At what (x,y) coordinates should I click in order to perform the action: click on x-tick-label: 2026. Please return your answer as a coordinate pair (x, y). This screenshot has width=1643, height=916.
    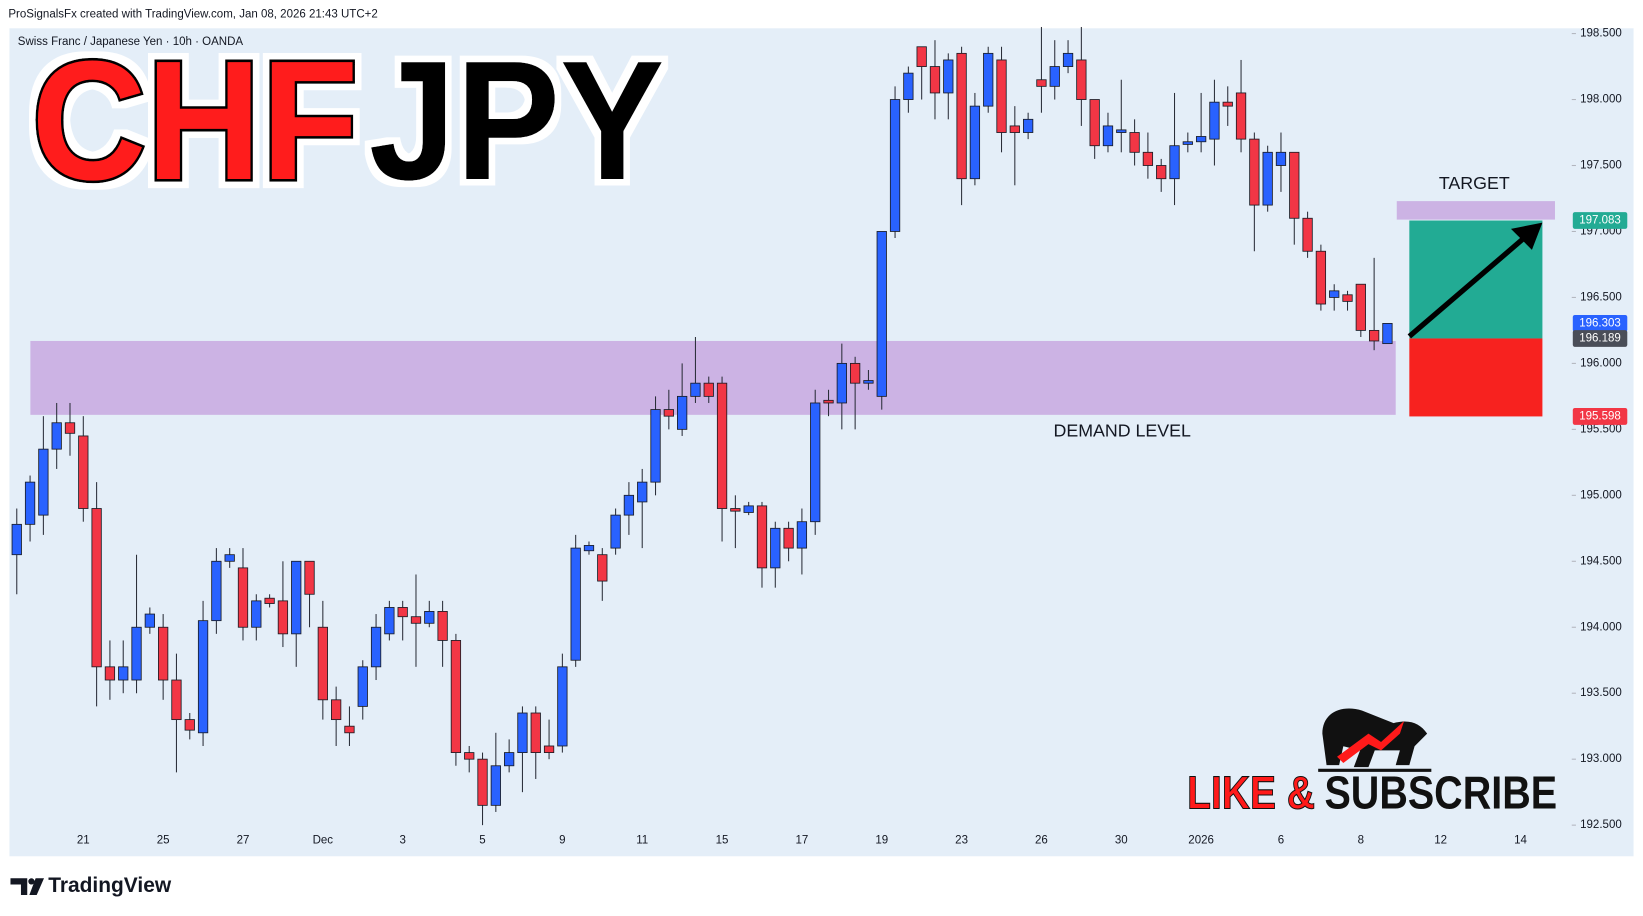
    Looking at the image, I should click on (1201, 841).